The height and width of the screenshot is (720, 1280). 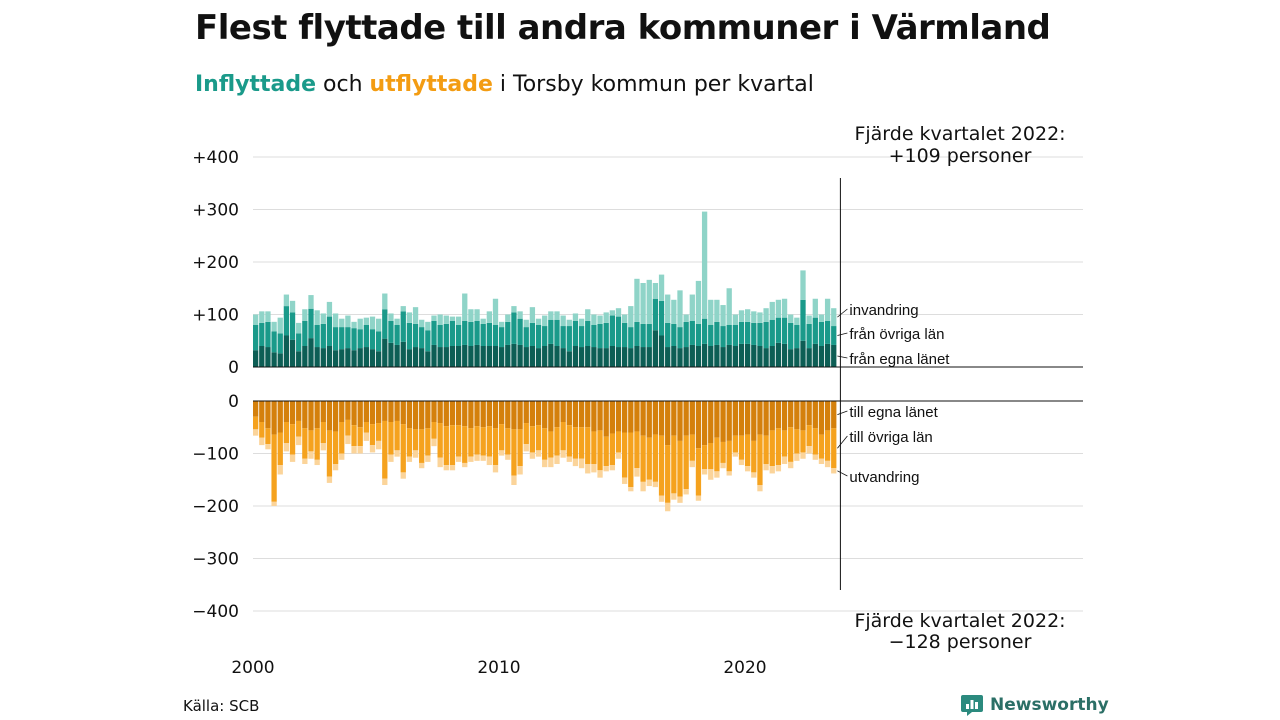 I want to click on y-tick-label: 0, so click(x=233, y=402).